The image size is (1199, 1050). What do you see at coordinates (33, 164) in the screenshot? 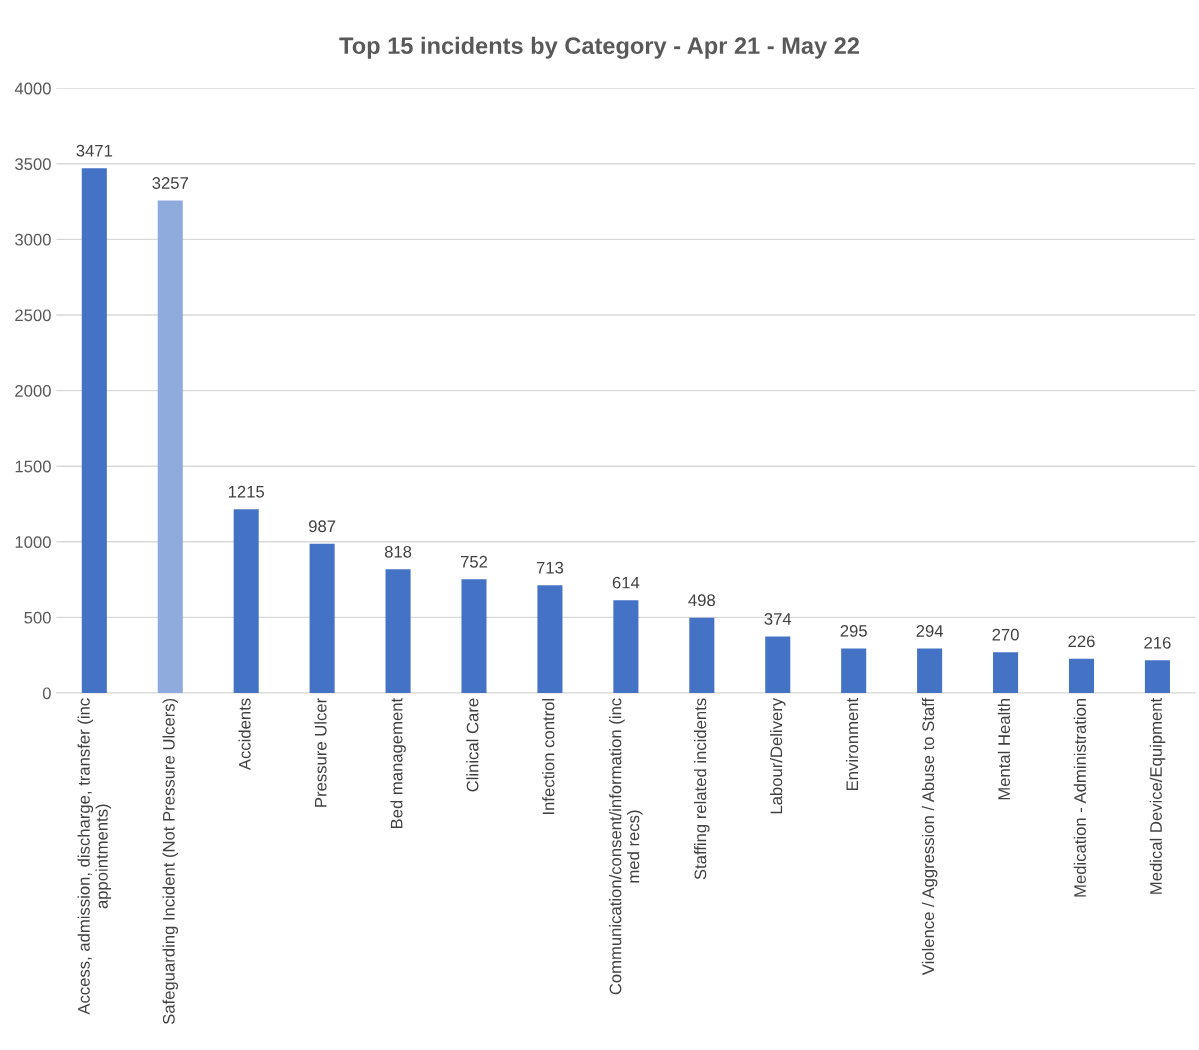
I see `y-tick-label: 3500` at bounding box center [33, 164].